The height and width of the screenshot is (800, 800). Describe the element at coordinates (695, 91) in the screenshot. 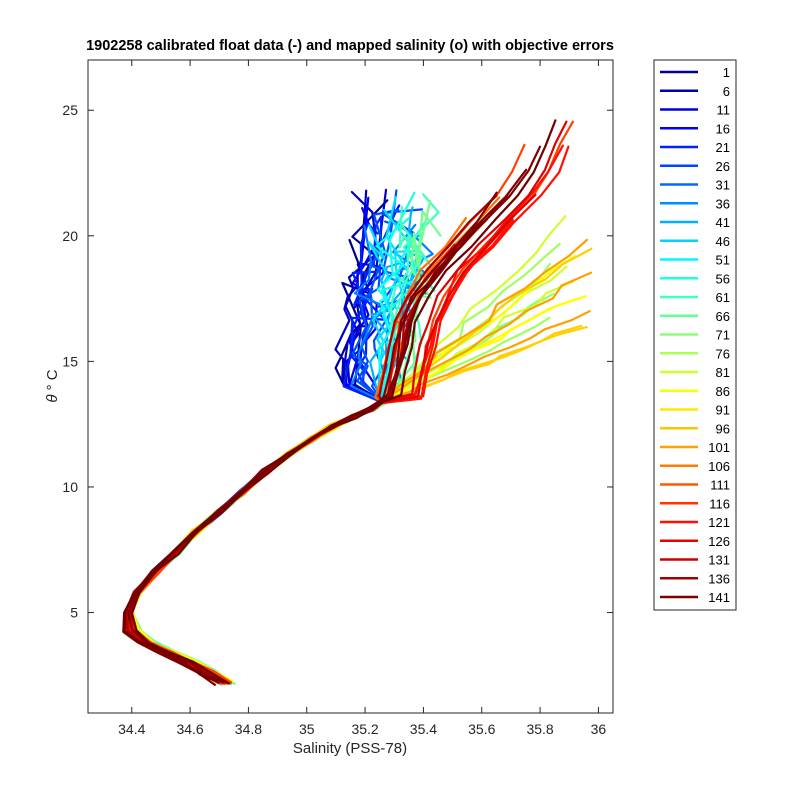

I see `legend-item: 6` at that location.